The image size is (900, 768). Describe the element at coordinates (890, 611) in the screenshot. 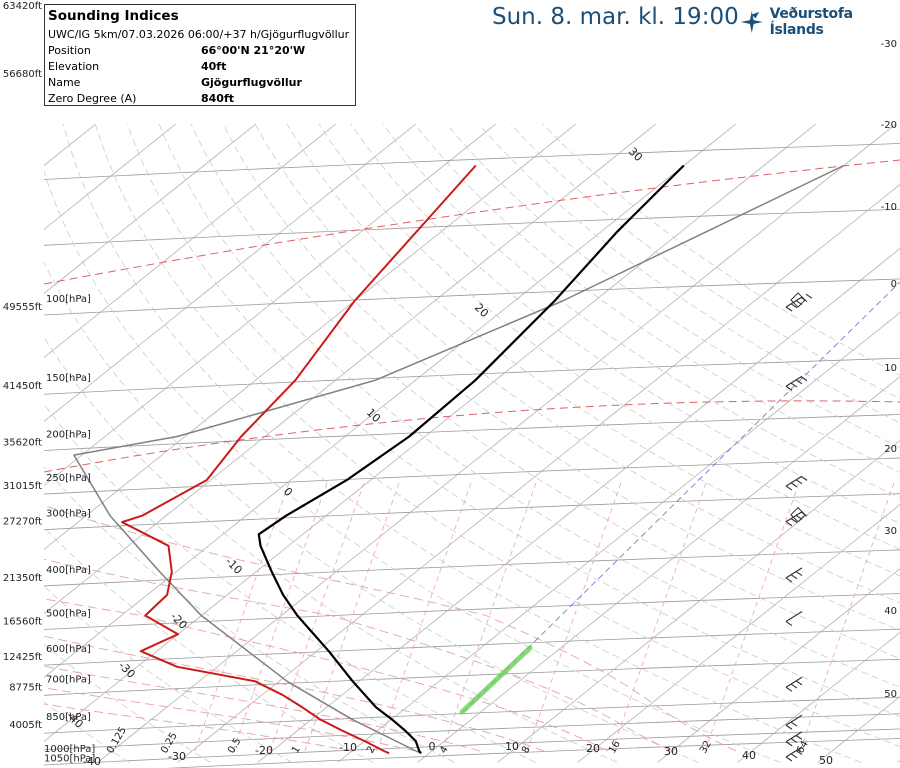

I see `right-temp-label: 40` at that location.